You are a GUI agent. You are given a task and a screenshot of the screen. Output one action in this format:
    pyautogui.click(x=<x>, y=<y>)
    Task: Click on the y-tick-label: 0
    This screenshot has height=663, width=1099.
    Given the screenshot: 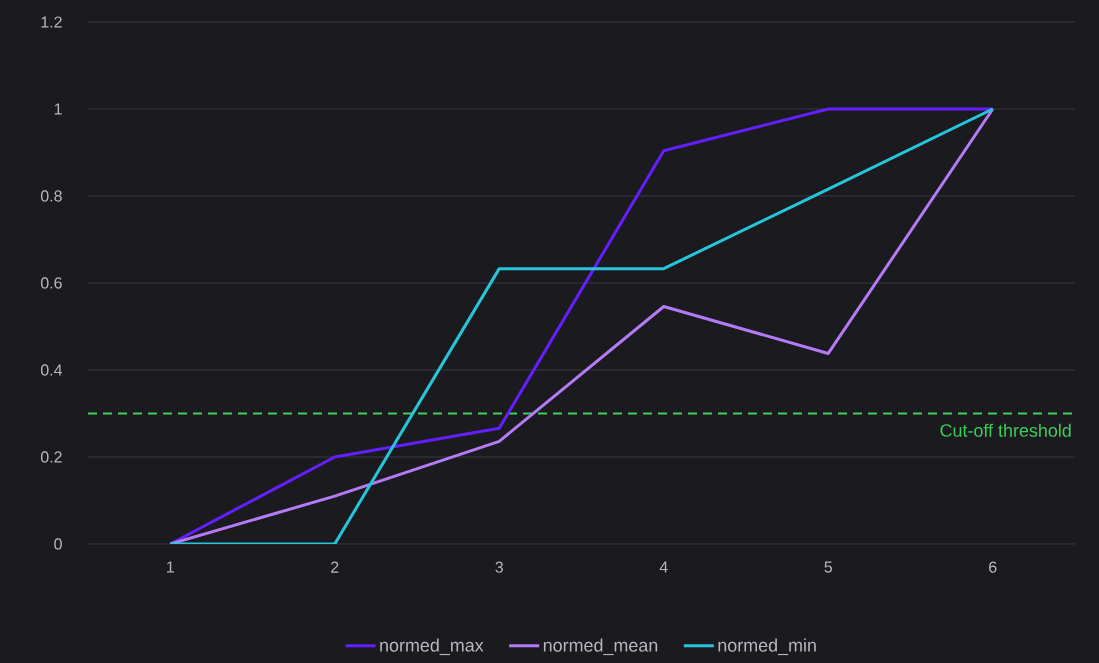 What is the action you would take?
    pyautogui.click(x=58, y=544)
    